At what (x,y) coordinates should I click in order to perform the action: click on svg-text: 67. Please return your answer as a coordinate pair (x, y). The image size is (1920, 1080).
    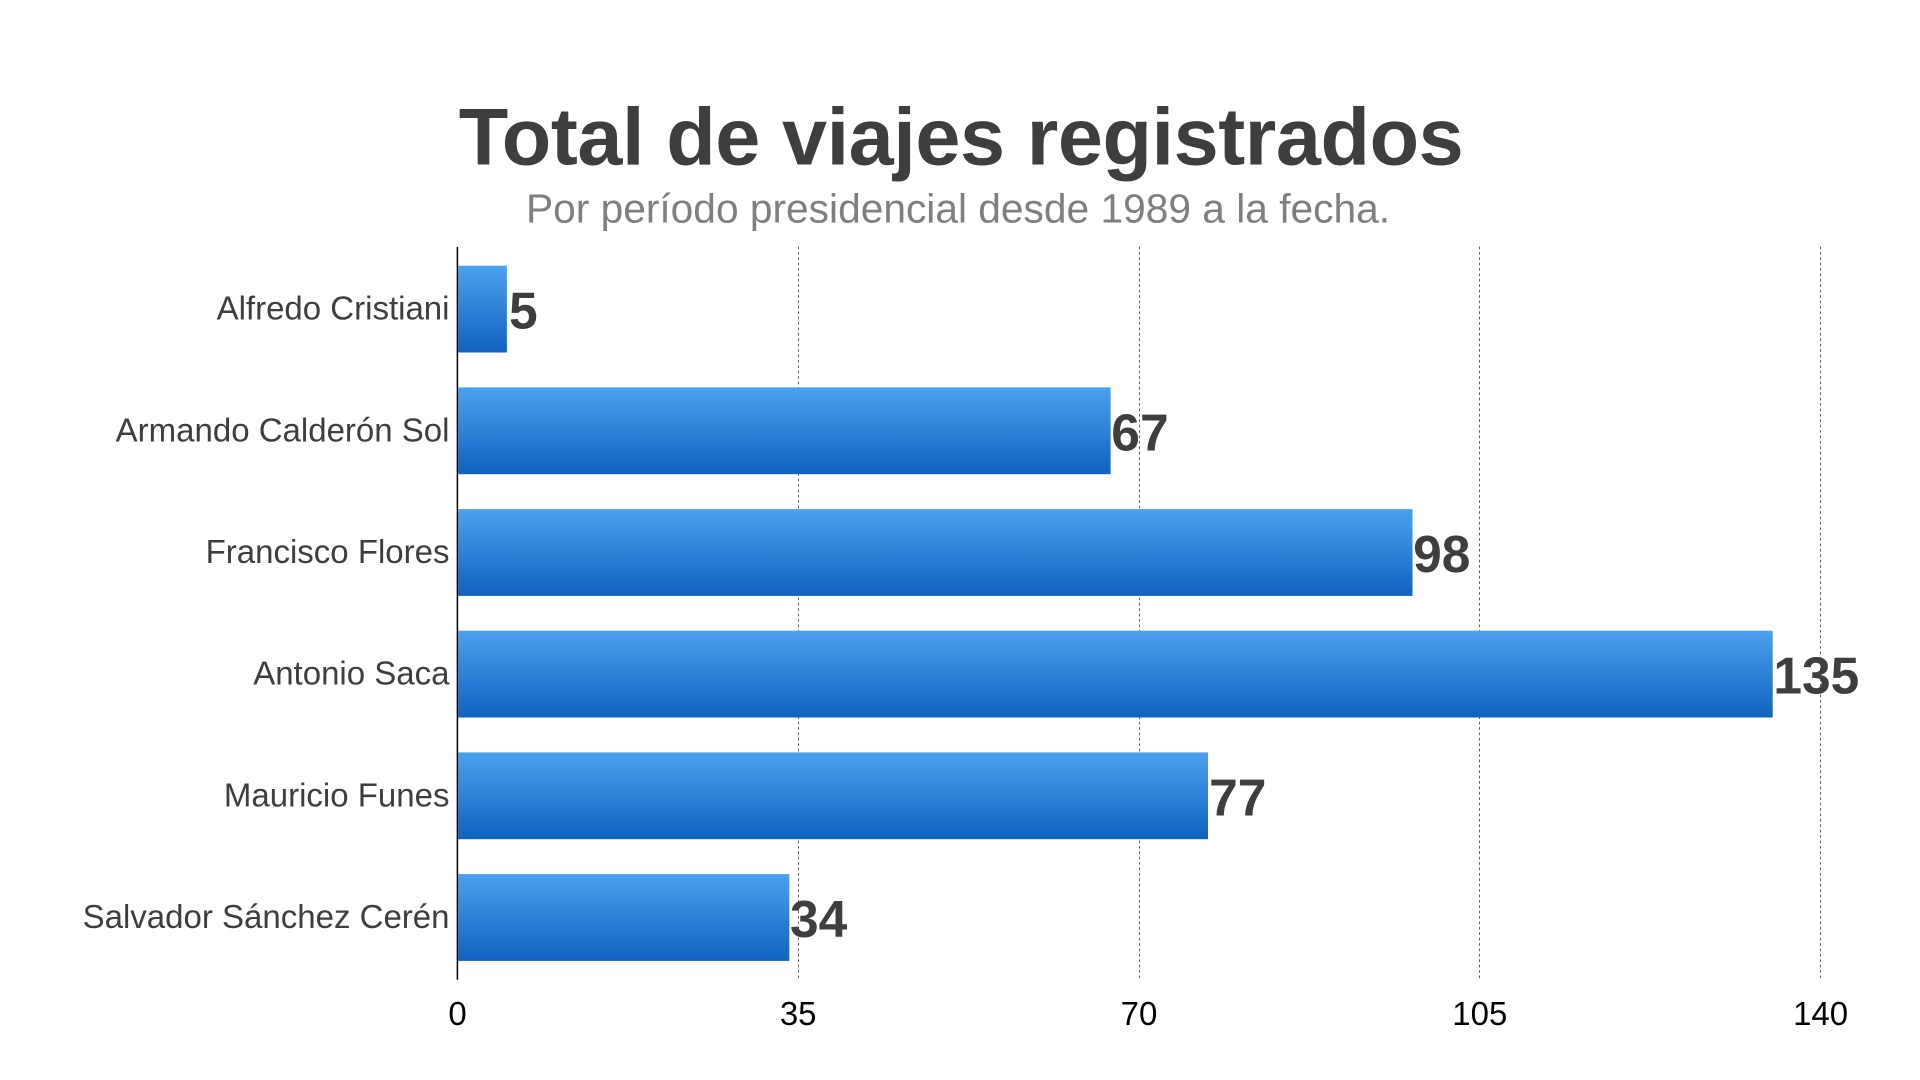
    Looking at the image, I should click on (1139, 432).